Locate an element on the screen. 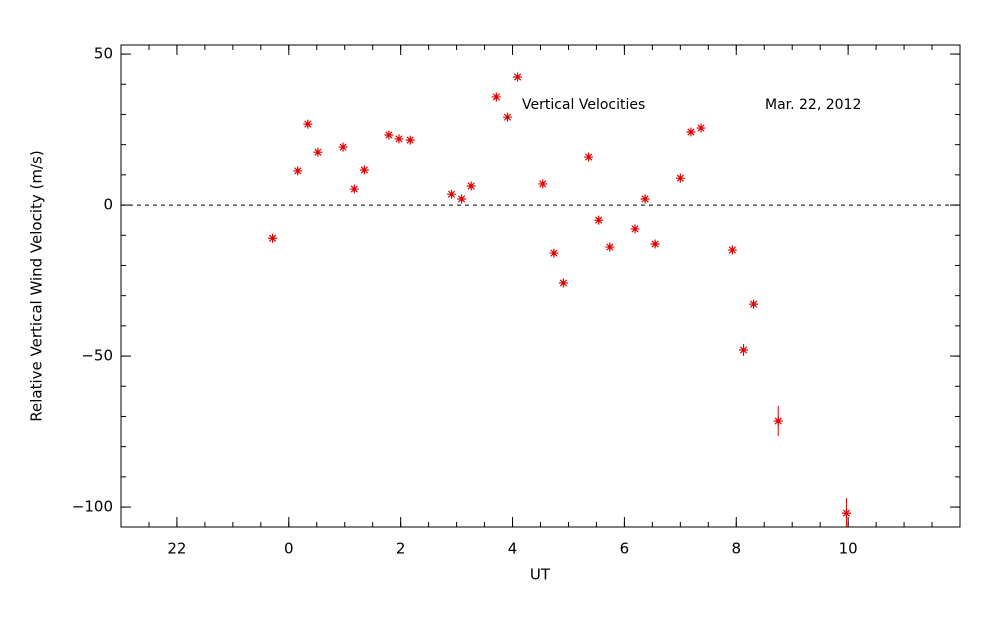 This screenshot has width=1000, height=625. annotation: Mar. 22, 2012 is located at coordinates (813, 105).